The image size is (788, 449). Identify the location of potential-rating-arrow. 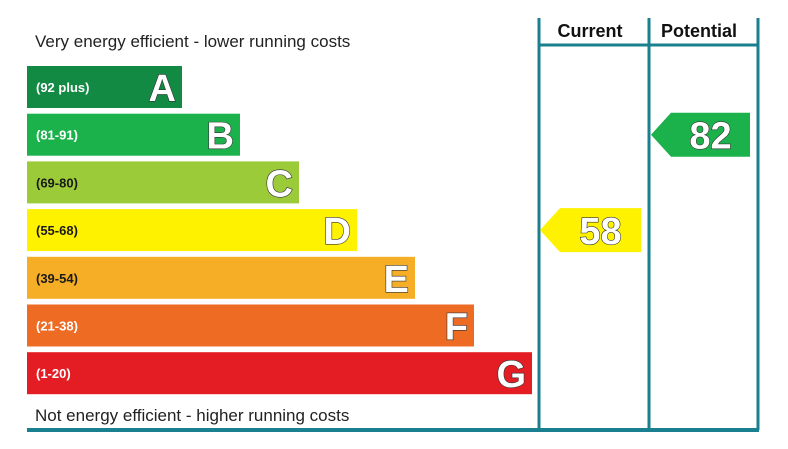
(700, 134).